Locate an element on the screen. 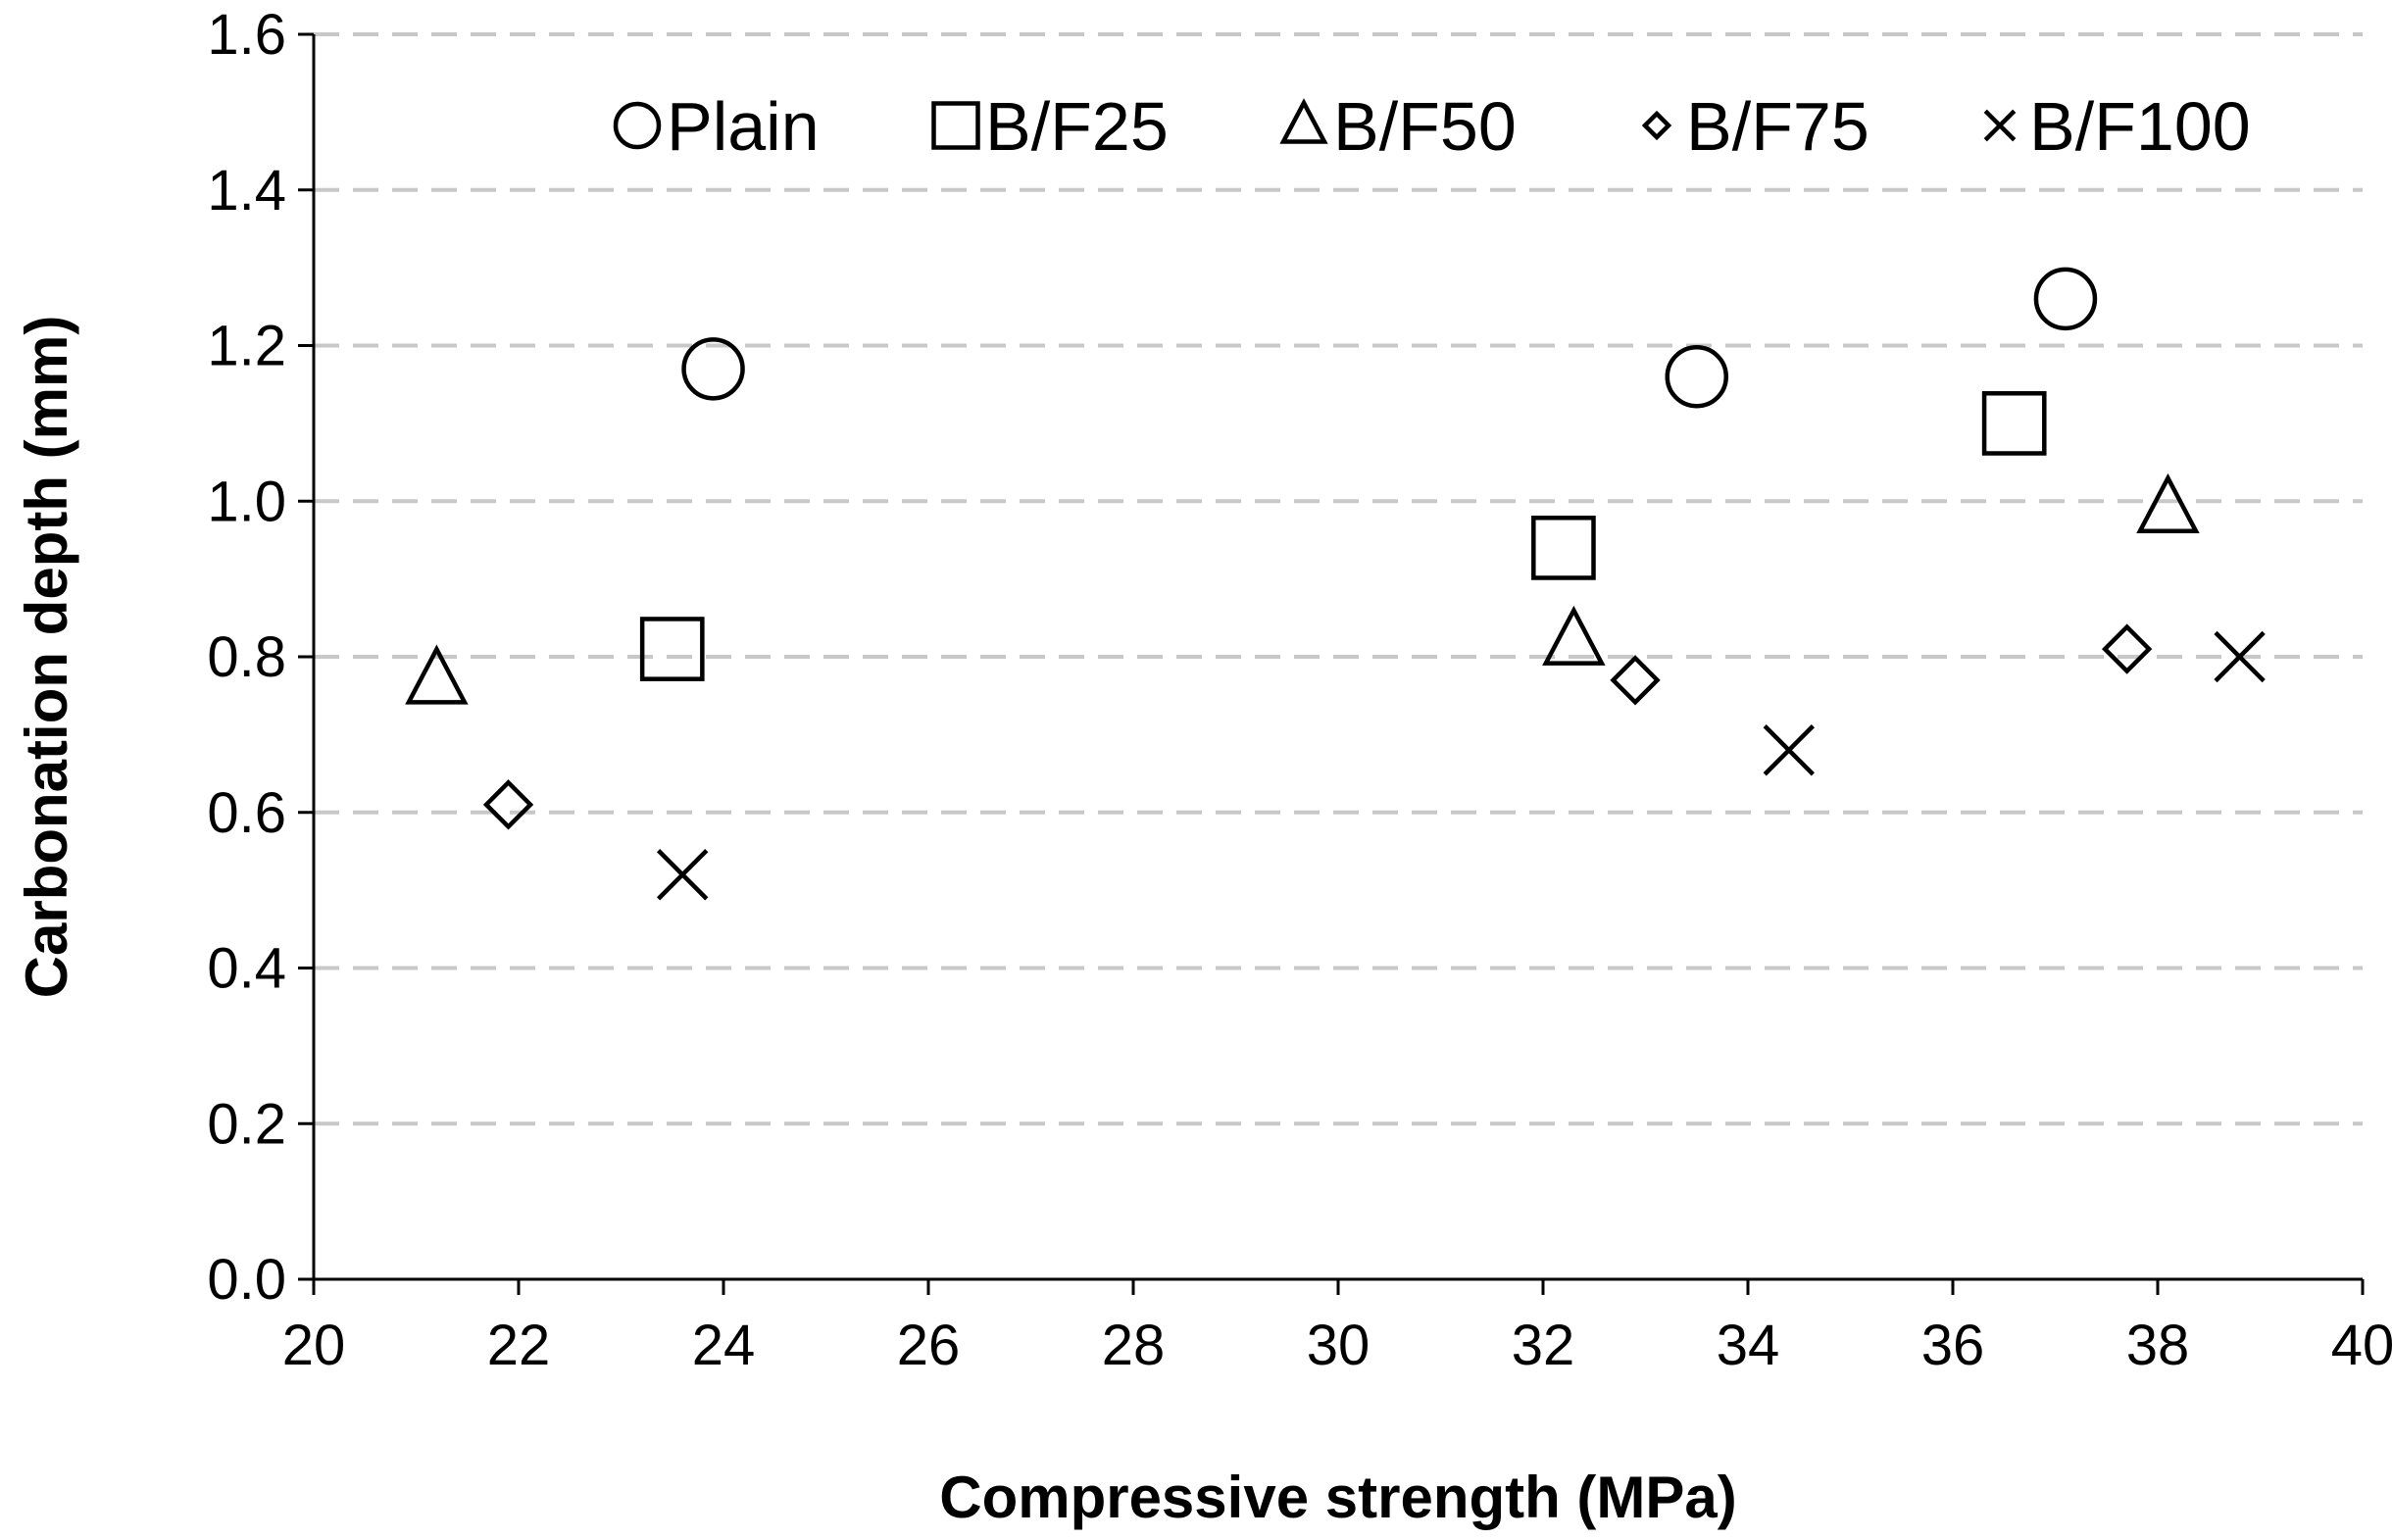 Image resolution: width=2392 pixels, height=1540 pixels. legend-item-b-f50: B/F50 is located at coordinates (1398, 127).